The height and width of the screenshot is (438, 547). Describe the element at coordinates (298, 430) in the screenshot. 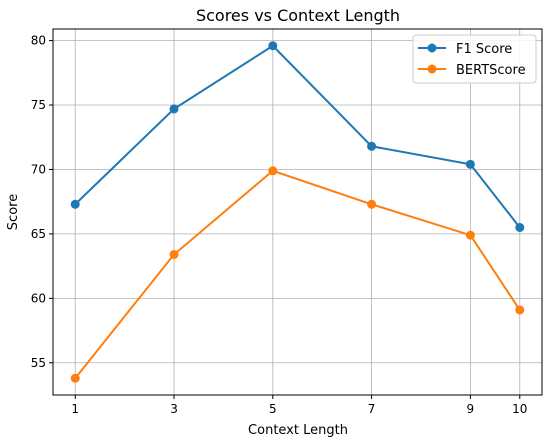

I see `x-axis-label: Context Length` at that location.